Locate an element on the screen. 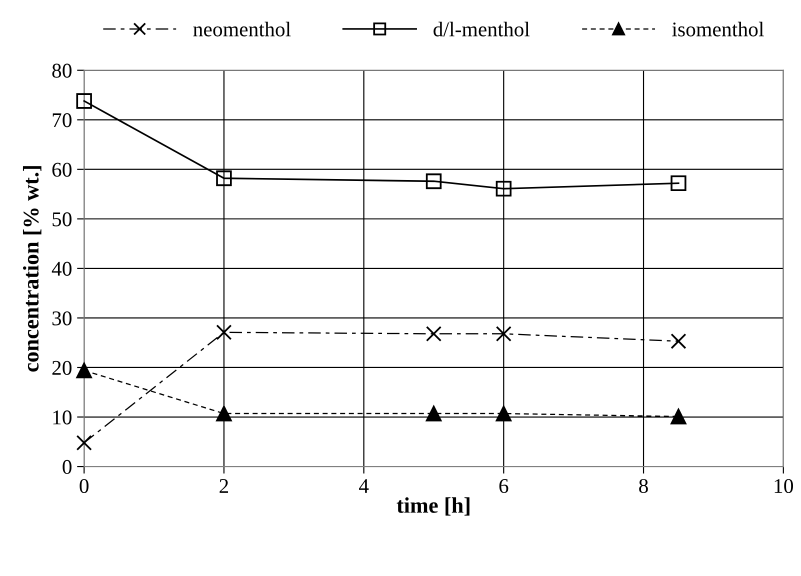  x-tick-label: 2 is located at coordinates (224, 486).